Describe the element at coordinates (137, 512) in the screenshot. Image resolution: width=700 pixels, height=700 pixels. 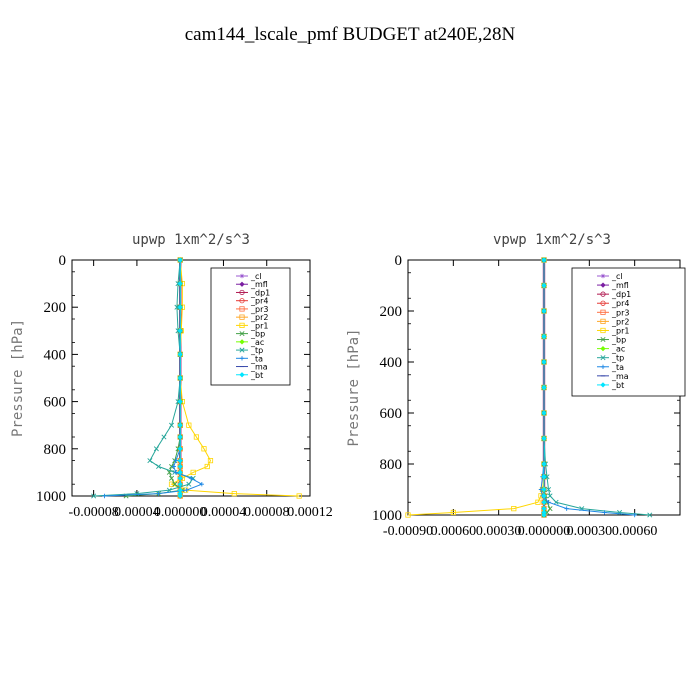
I see `x-tick-label: 0.00004` at that location.